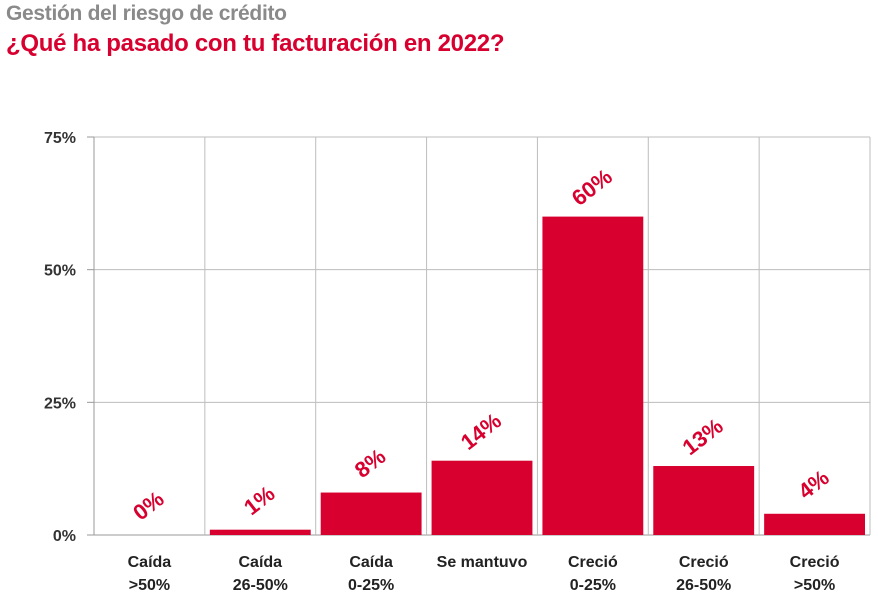 Image resolution: width=878 pixels, height=598 pixels. What do you see at coordinates (815, 574) in the screenshot?
I see `x-tick-label: Creció >50%` at bounding box center [815, 574].